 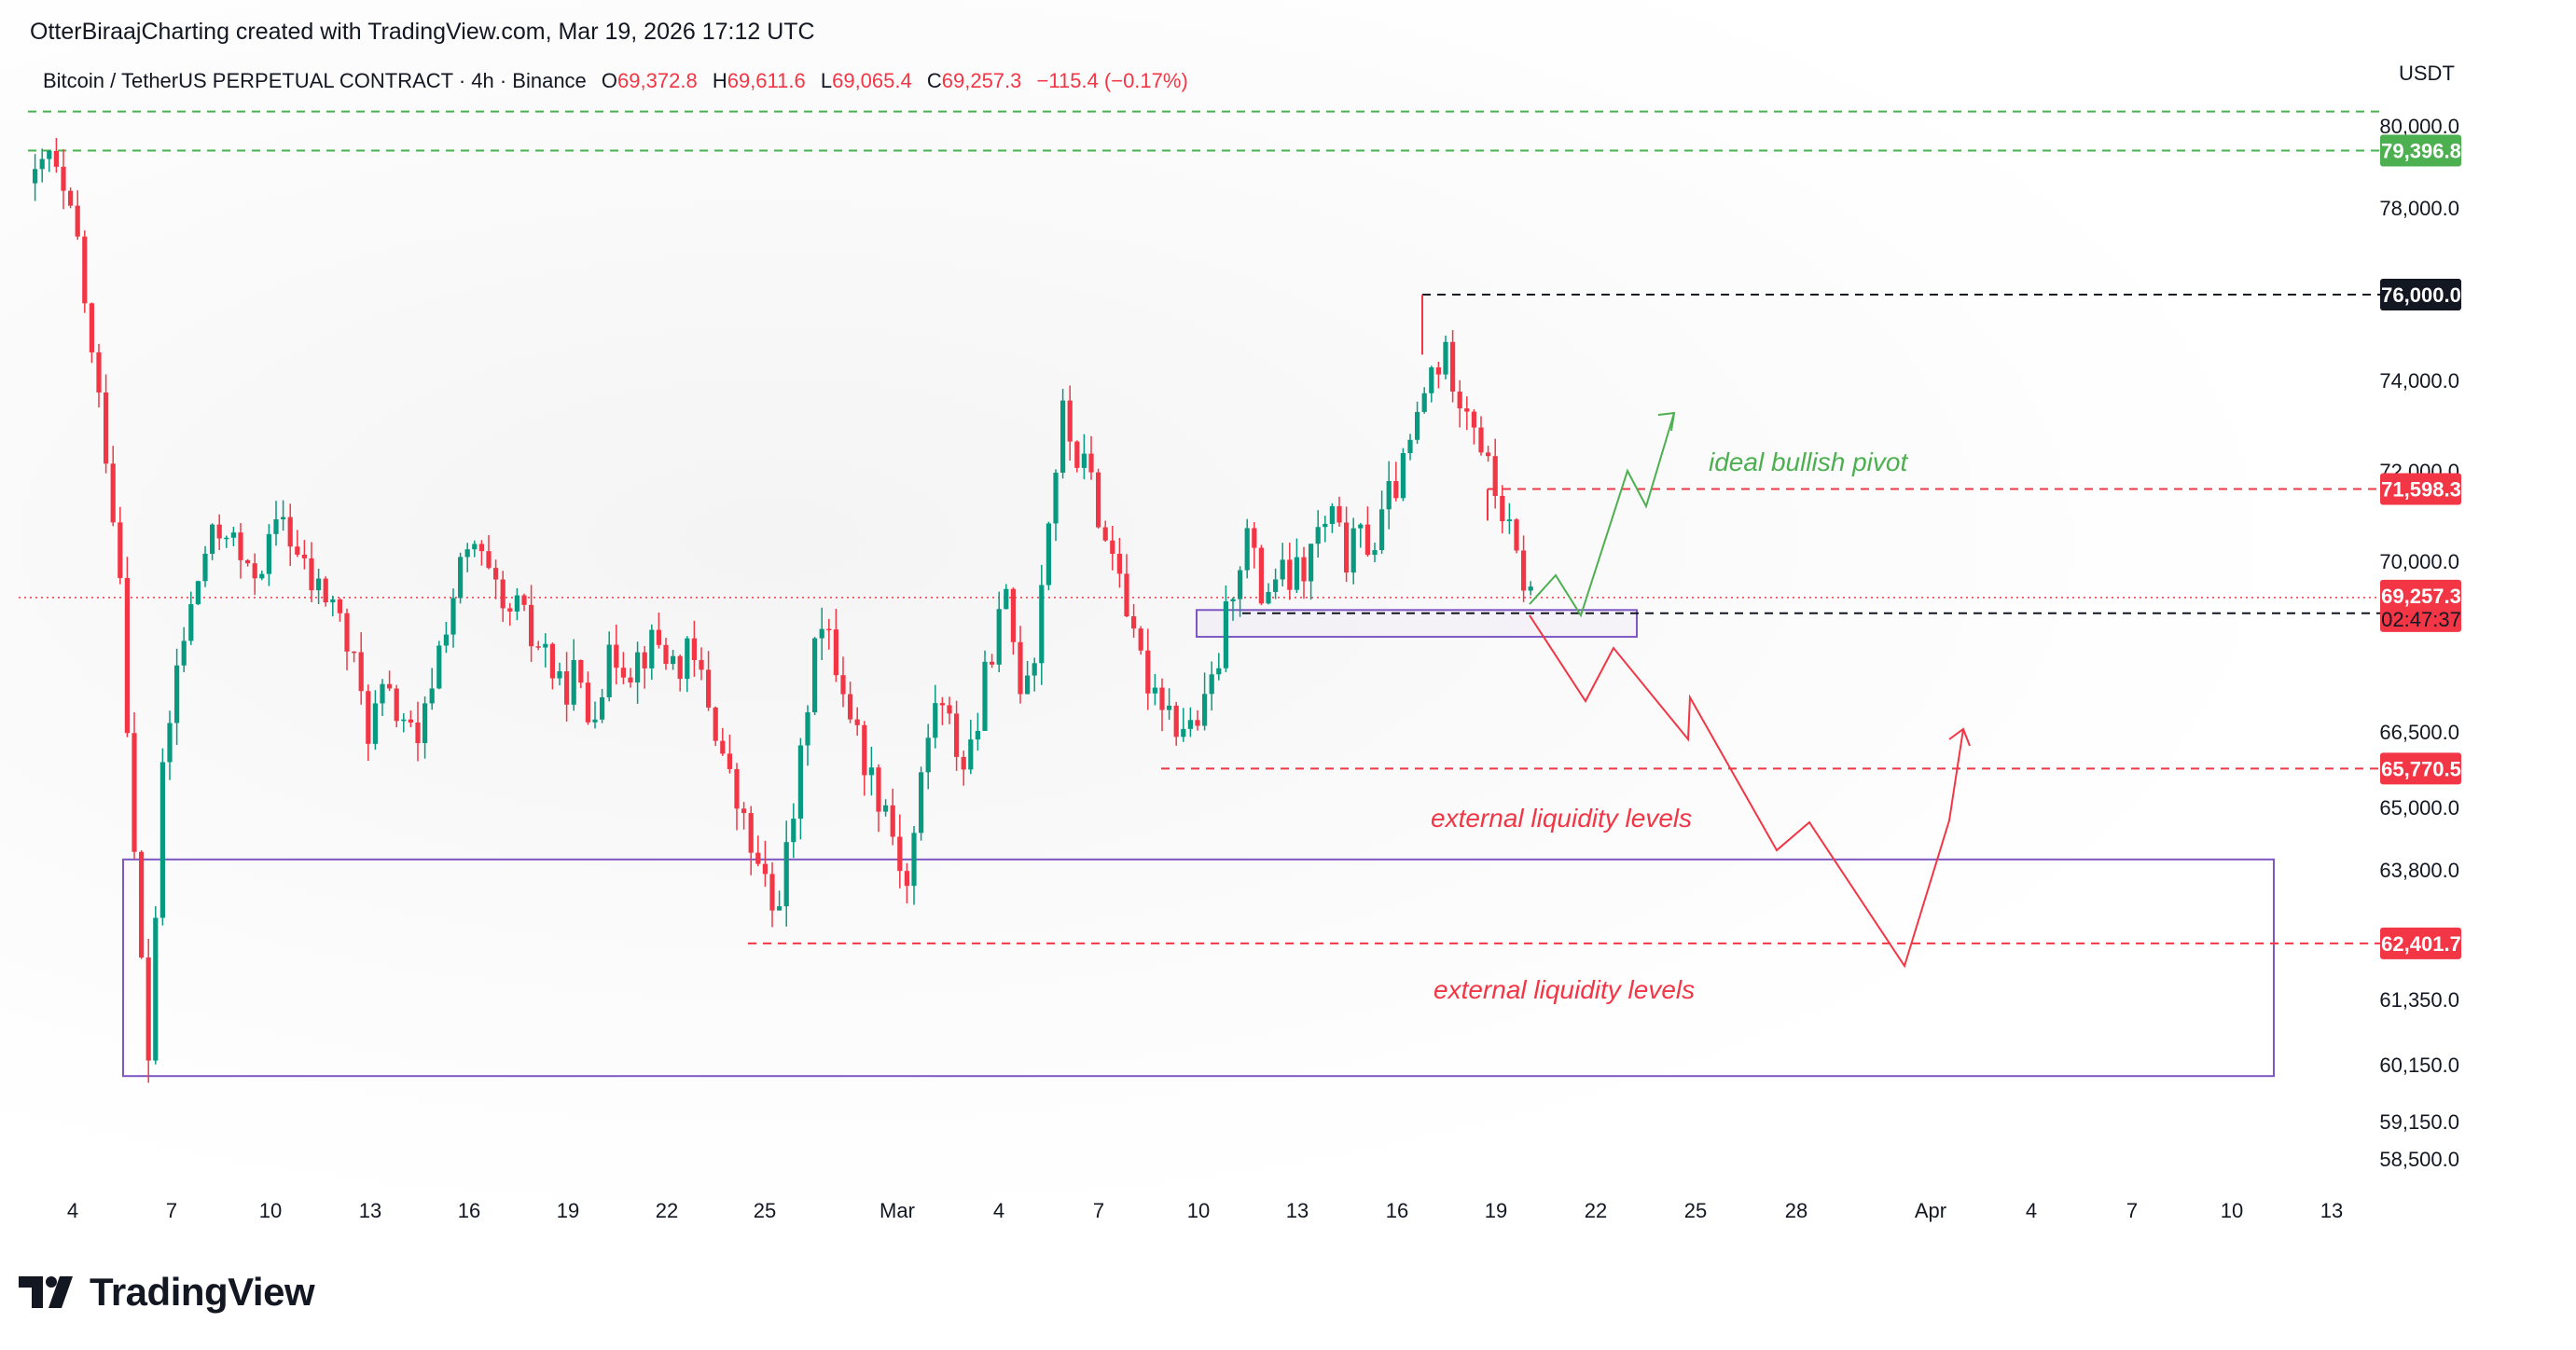 I want to click on demand-zone, so click(x=1198, y=968).